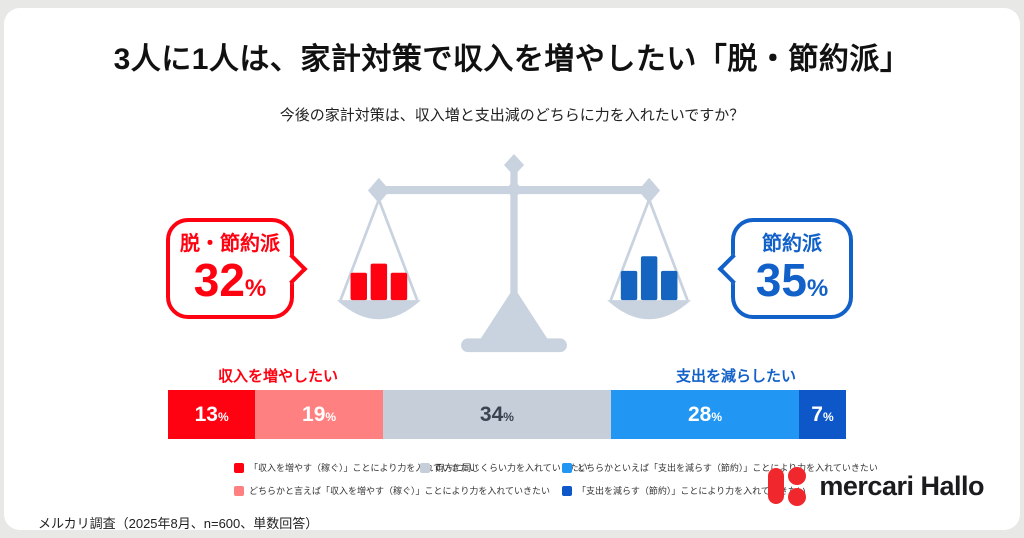 Image resolution: width=1024 pixels, height=538 pixels. I want to click on bar-segment: 19%, so click(319, 414).